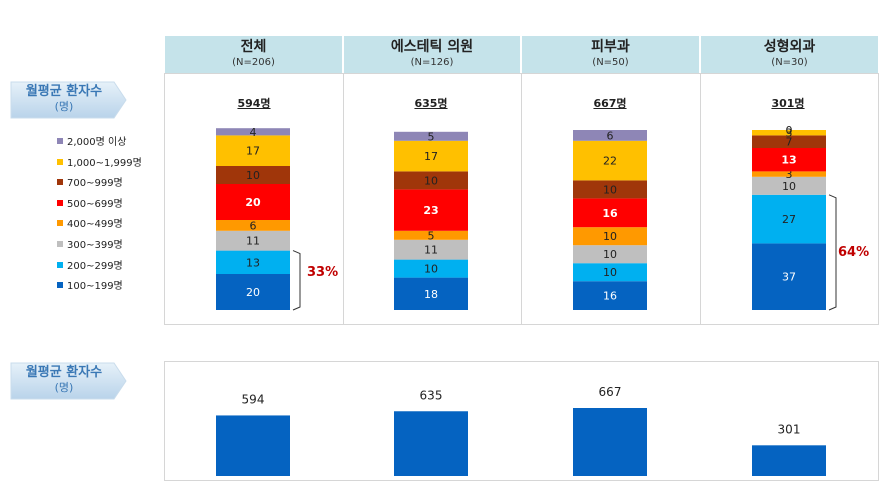 The image size is (889, 488). I want to click on segment-value-label: 37, so click(789, 277).